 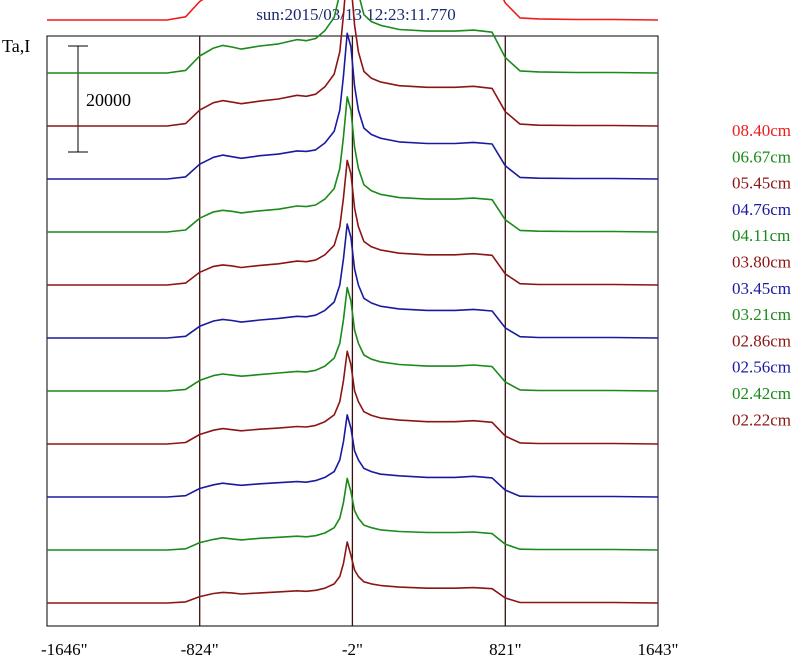 What do you see at coordinates (353, 514) in the screenshot?
I see `series-line-02.42cm` at bounding box center [353, 514].